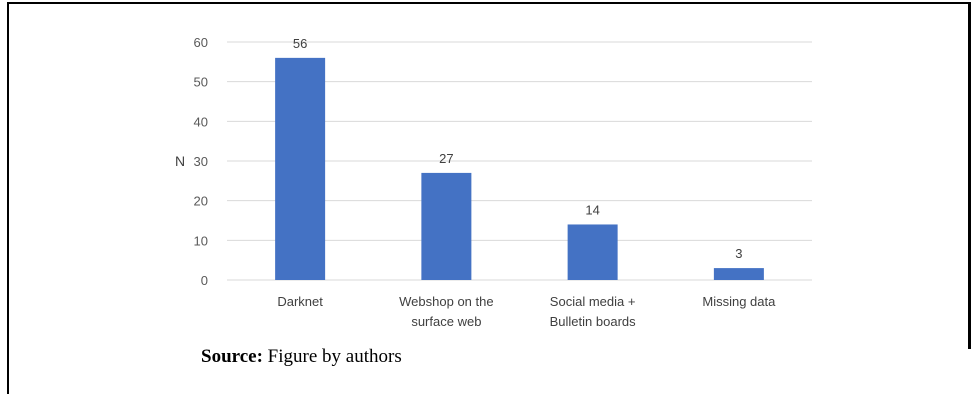 The height and width of the screenshot is (394, 971). I want to click on y-tick-label: 40, so click(201, 121).